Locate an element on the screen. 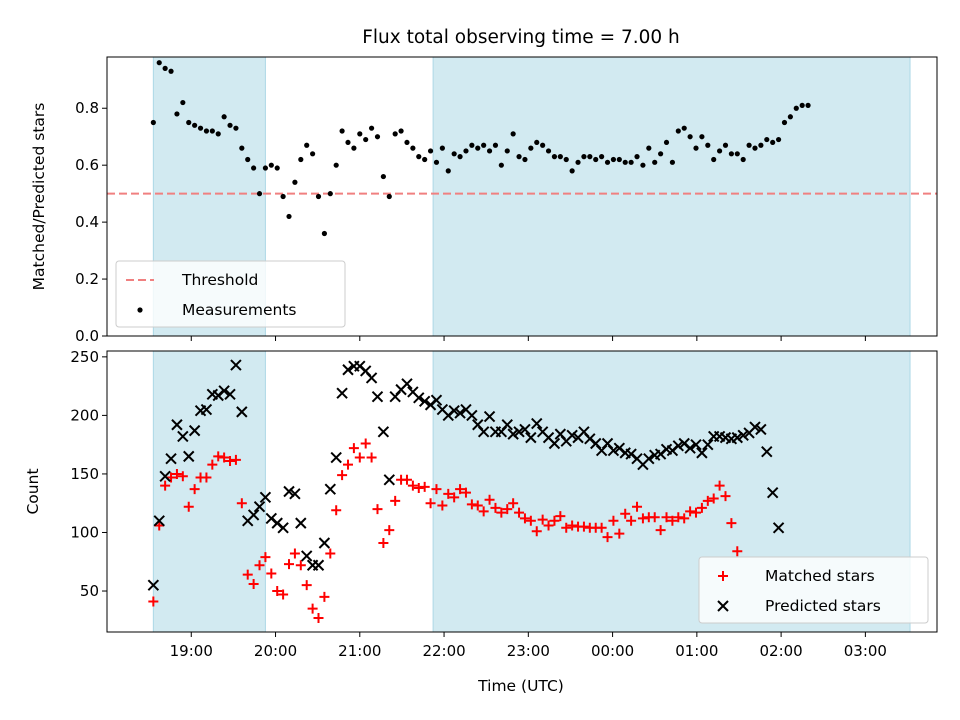  x-tick-label: 01:00 is located at coordinates (696, 651).